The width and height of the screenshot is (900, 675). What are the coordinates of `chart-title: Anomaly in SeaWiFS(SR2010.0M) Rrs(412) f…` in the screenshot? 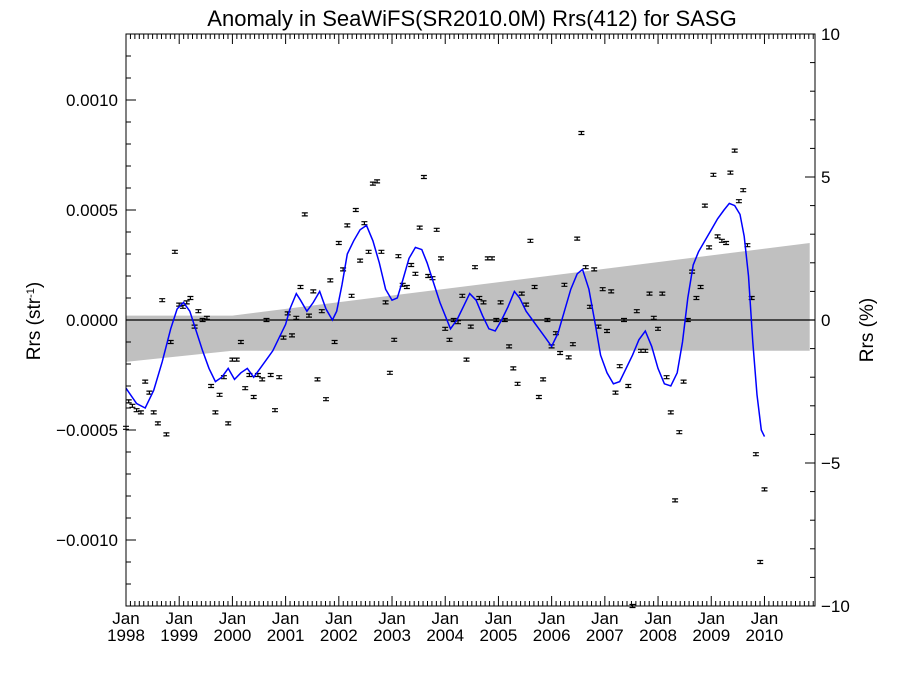 It's located at (471, 18).